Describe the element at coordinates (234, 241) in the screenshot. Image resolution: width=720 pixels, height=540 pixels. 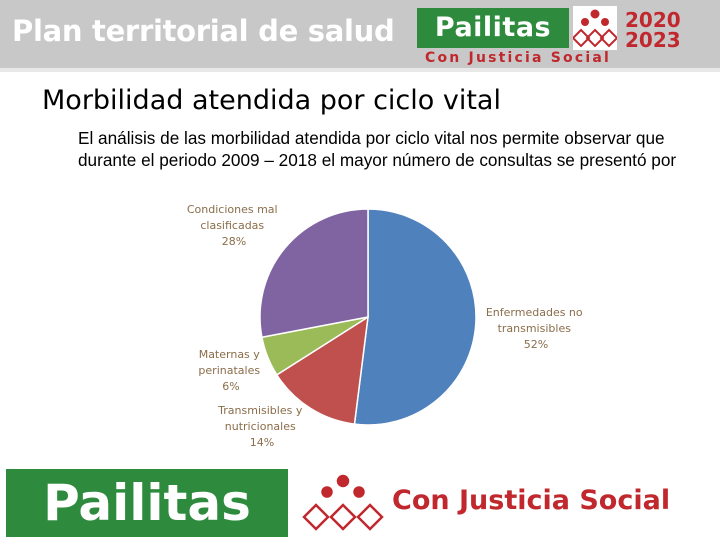
I see `slice-pct-condiciones: 28%` at that location.